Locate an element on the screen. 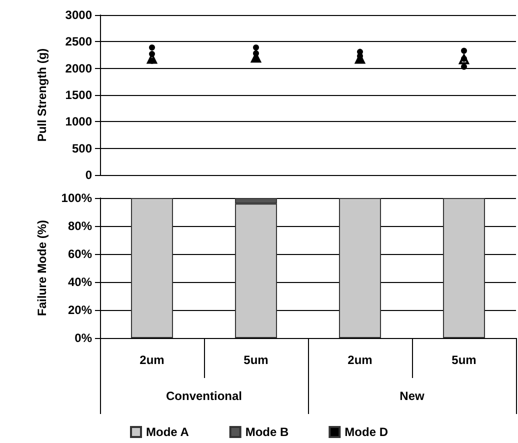 This screenshot has height=443, width=518. y-tick-label: 60% is located at coordinates (80, 254).